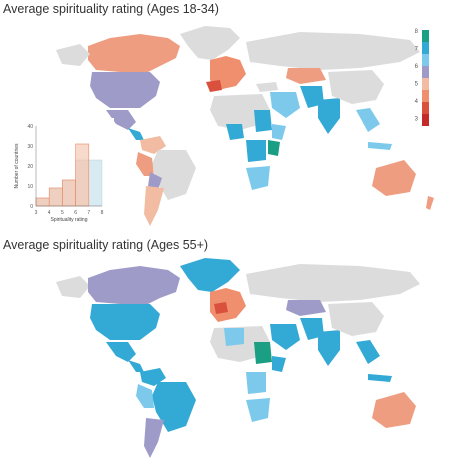 The width and height of the screenshot is (450, 472). I want to click on region-kenya, so click(274, 148).